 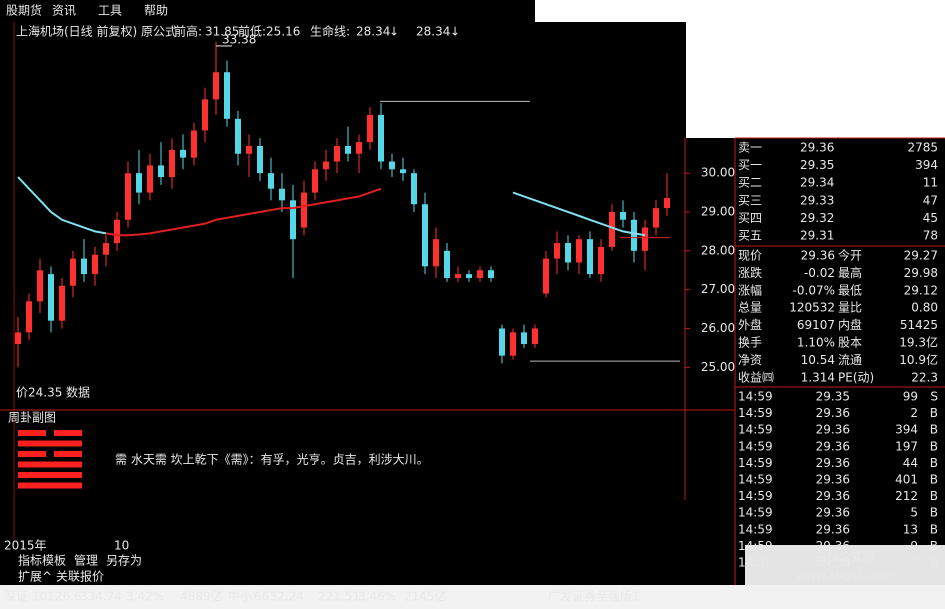 I want to click on quote-label: 量比, so click(x=850, y=308).